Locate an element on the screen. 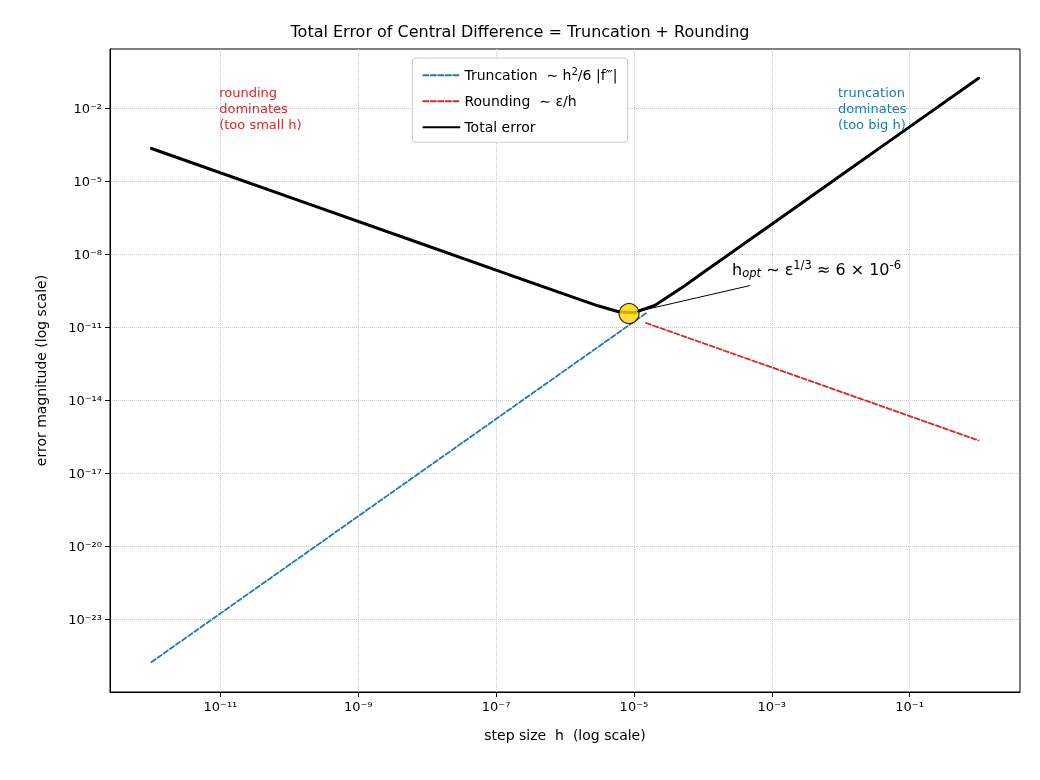  y-tick-label: 10⁻⁸ is located at coordinates (87, 254).